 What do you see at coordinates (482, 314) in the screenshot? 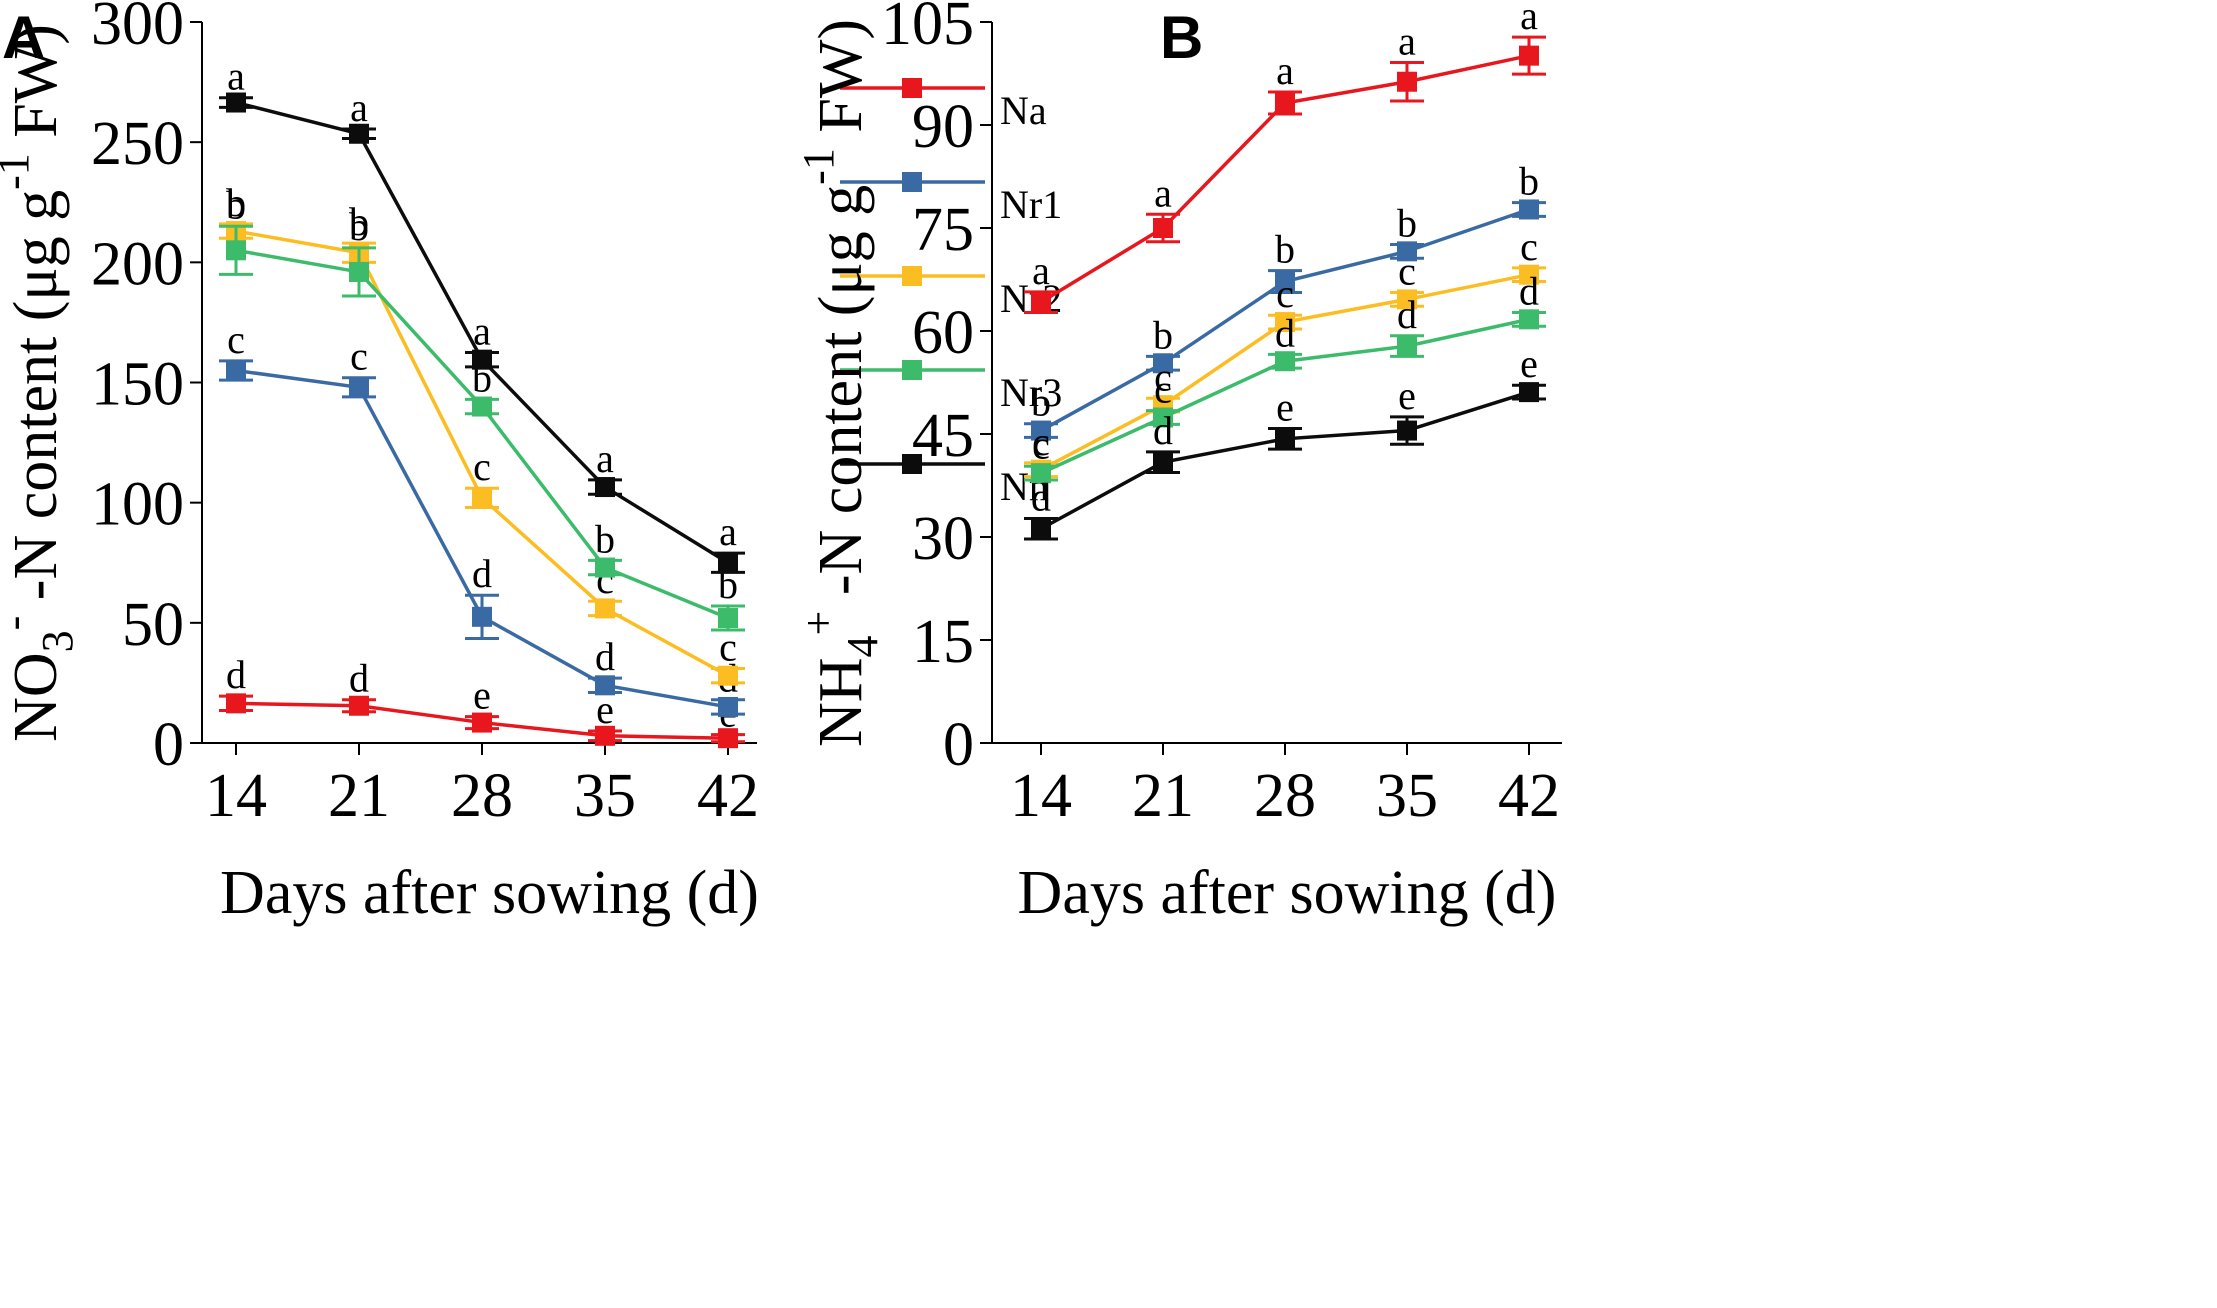
I see `series-nn: a a a a a` at bounding box center [482, 314].